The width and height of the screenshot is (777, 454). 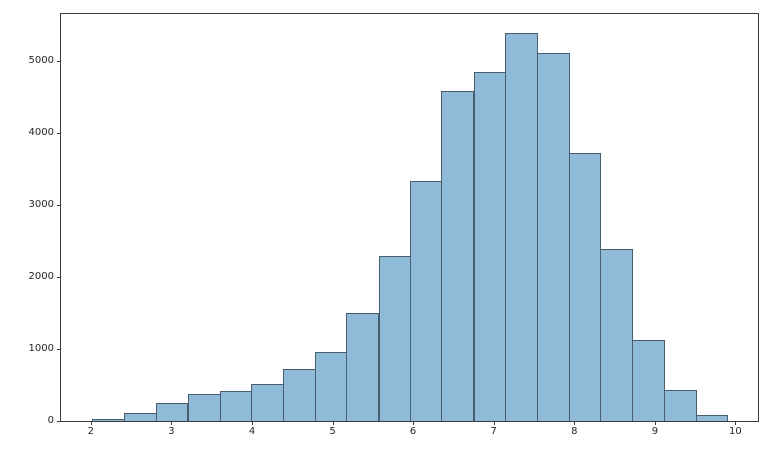 I want to click on x-tick-label: 5, so click(x=332, y=431).